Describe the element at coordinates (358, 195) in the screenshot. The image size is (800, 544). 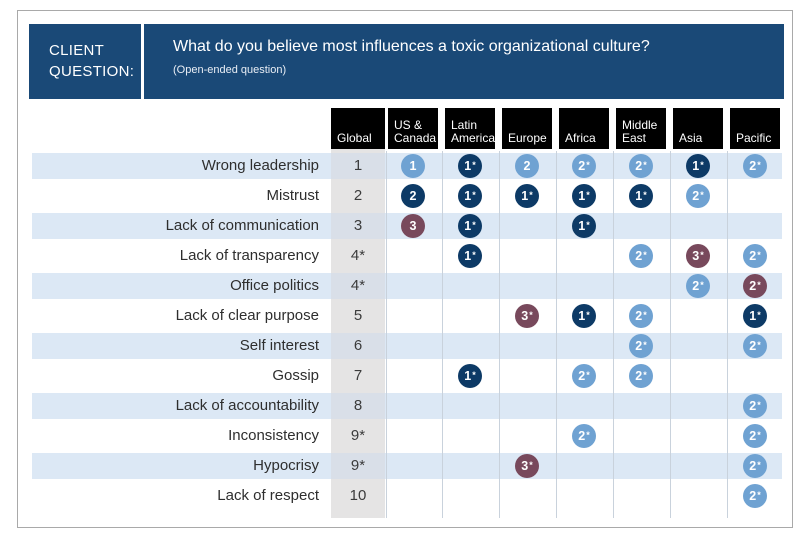
I see `global-rank: 2` at that location.